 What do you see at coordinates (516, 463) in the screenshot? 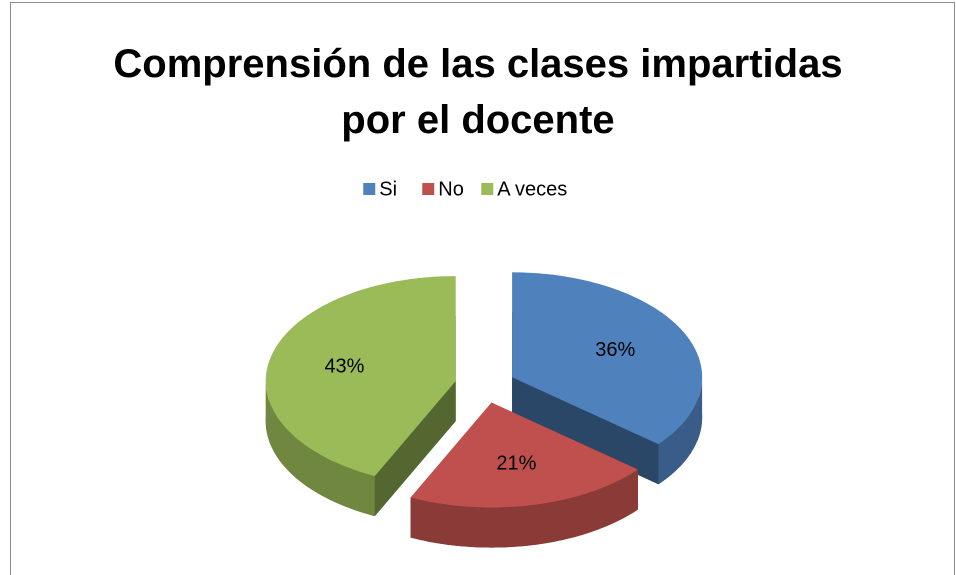
I see `data-label: 21%` at bounding box center [516, 463].